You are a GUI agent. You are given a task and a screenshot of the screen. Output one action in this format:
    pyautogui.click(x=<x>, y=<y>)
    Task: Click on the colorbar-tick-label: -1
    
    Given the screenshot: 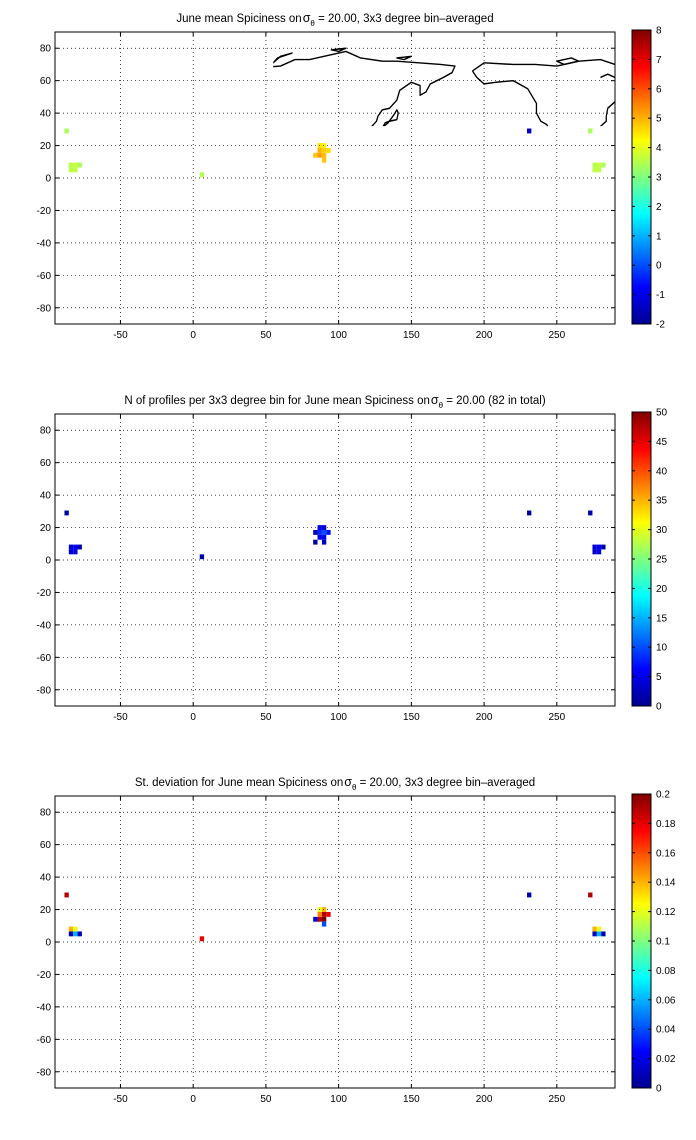 What is the action you would take?
    pyautogui.click(x=660, y=295)
    